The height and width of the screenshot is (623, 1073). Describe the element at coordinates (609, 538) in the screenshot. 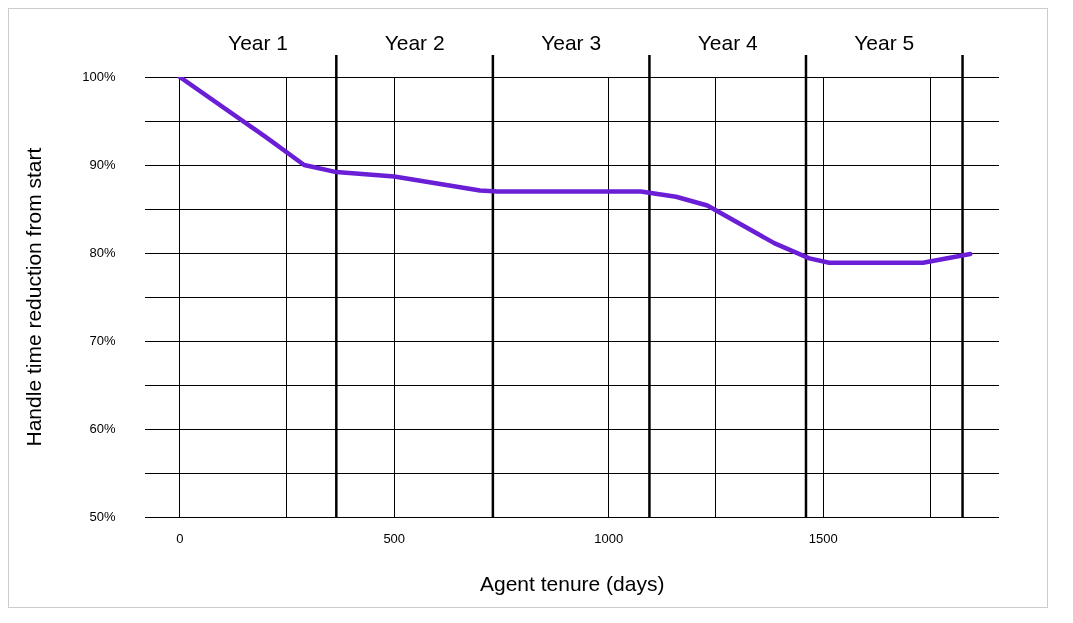

I see `x-tick-label: 1000` at that location.